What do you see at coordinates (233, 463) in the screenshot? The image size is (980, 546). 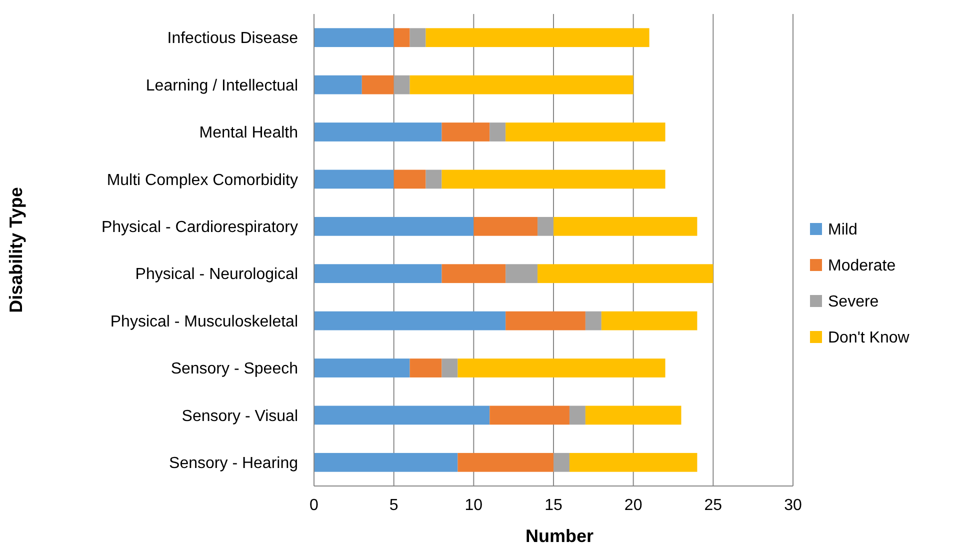 I see `y-tick-label: Sensory - Hearing` at bounding box center [233, 463].